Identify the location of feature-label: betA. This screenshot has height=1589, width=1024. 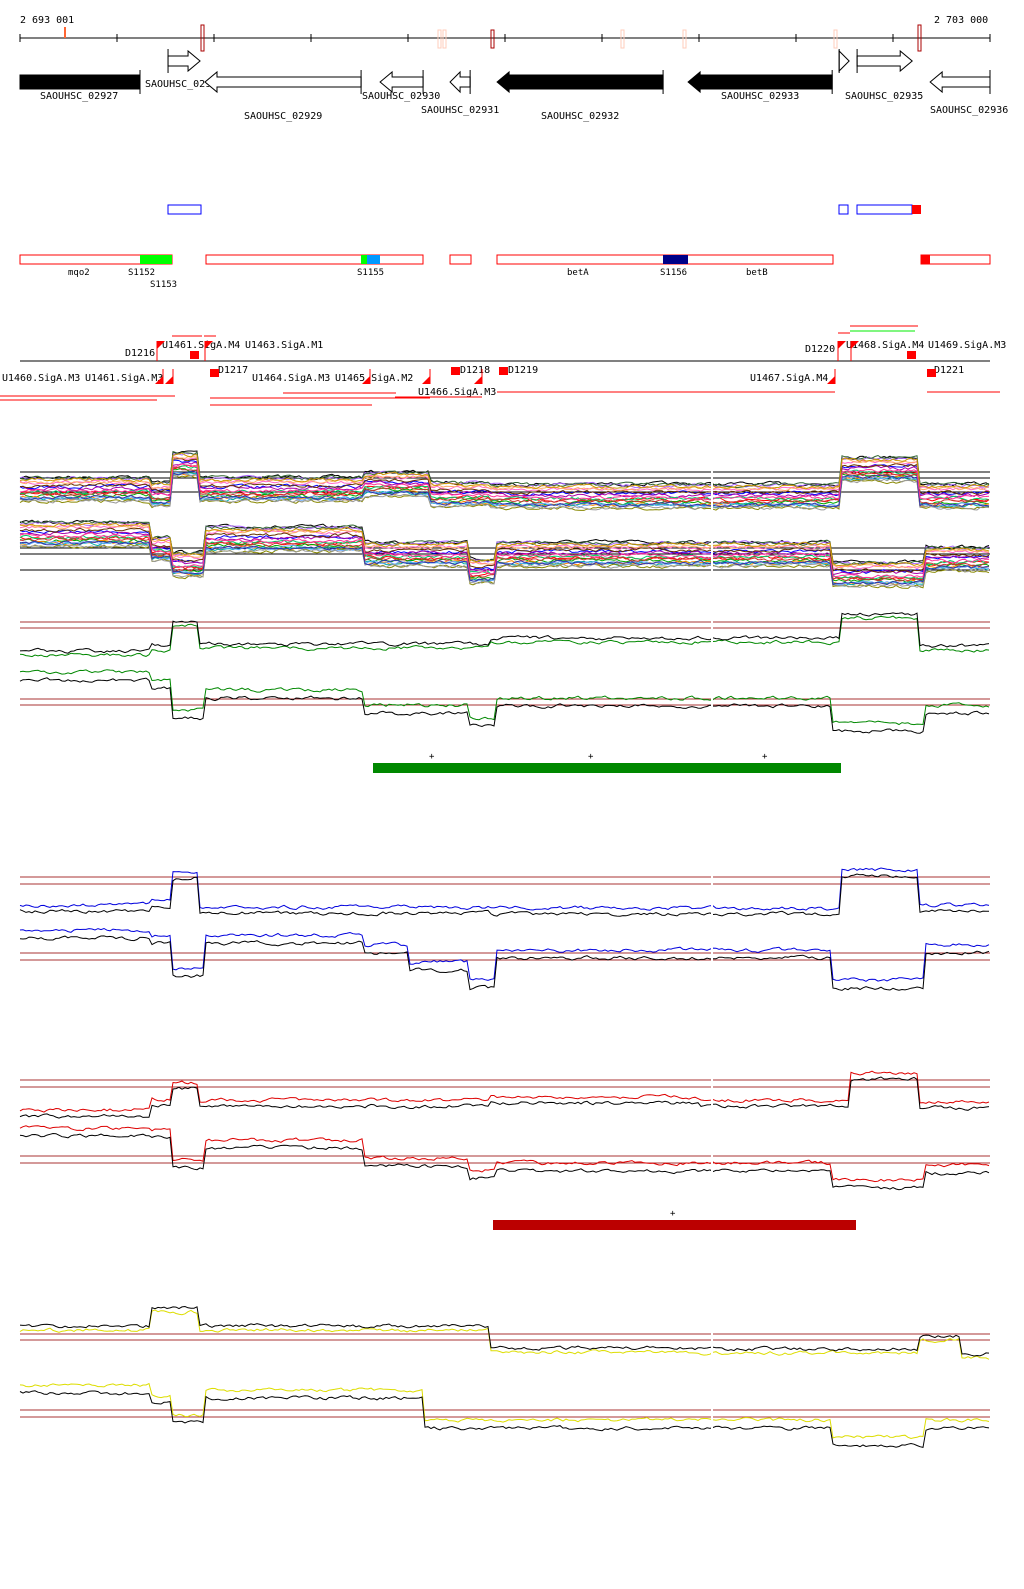
(578, 273).